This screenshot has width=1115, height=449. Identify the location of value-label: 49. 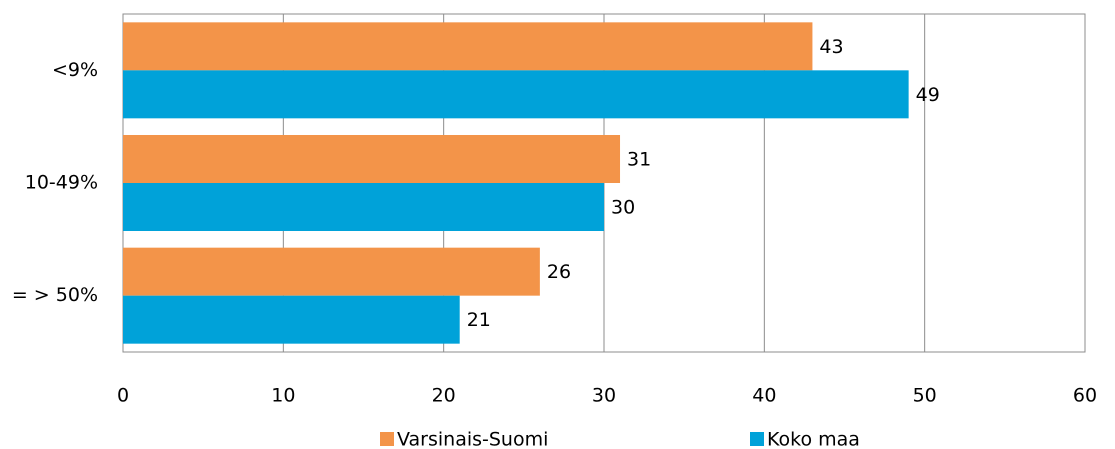
(928, 95).